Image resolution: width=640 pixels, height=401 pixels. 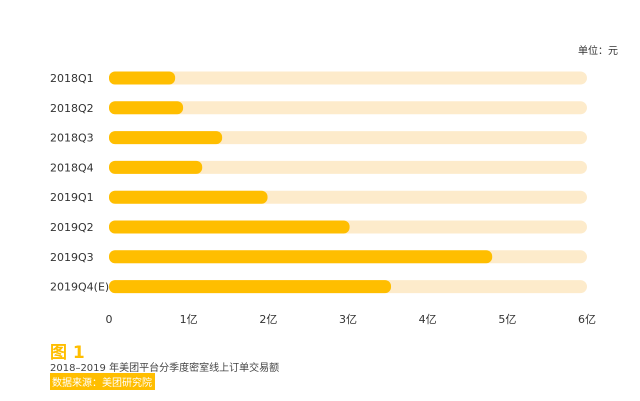 What do you see at coordinates (189, 319) in the screenshot?
I see `x-tick-label: 1亿` at bounding box center [189, 319].